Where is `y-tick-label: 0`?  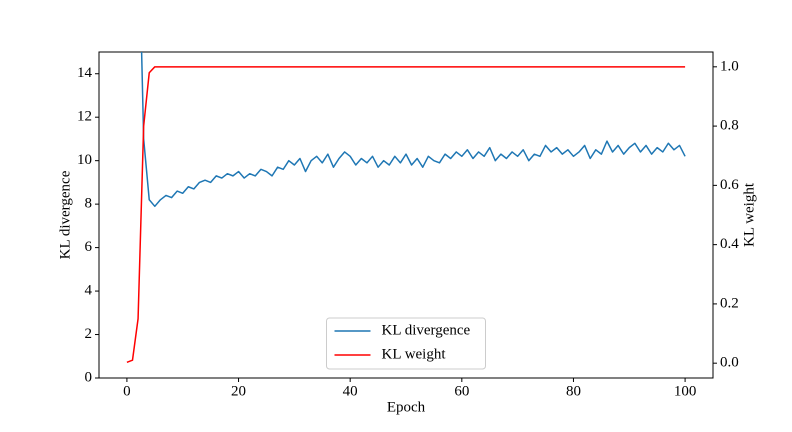 y-tick-label: 0 is located at coordinates (89, 377).